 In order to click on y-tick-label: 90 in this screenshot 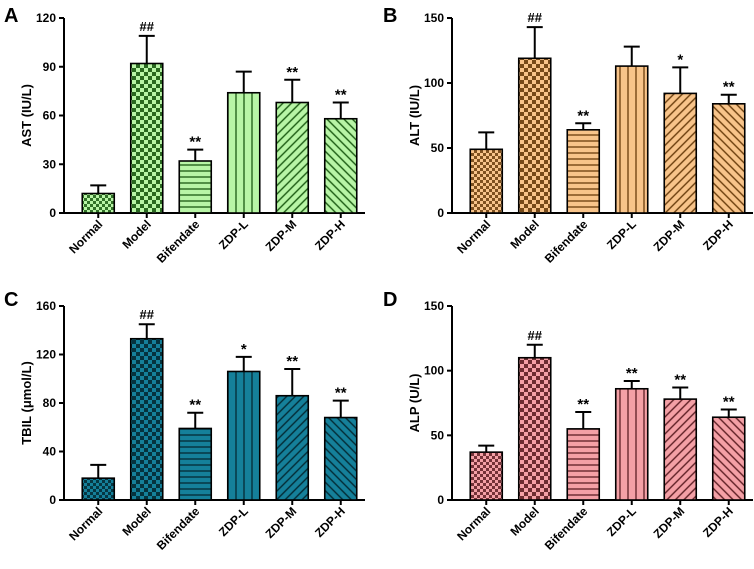, I will do `click(50, 67)`.